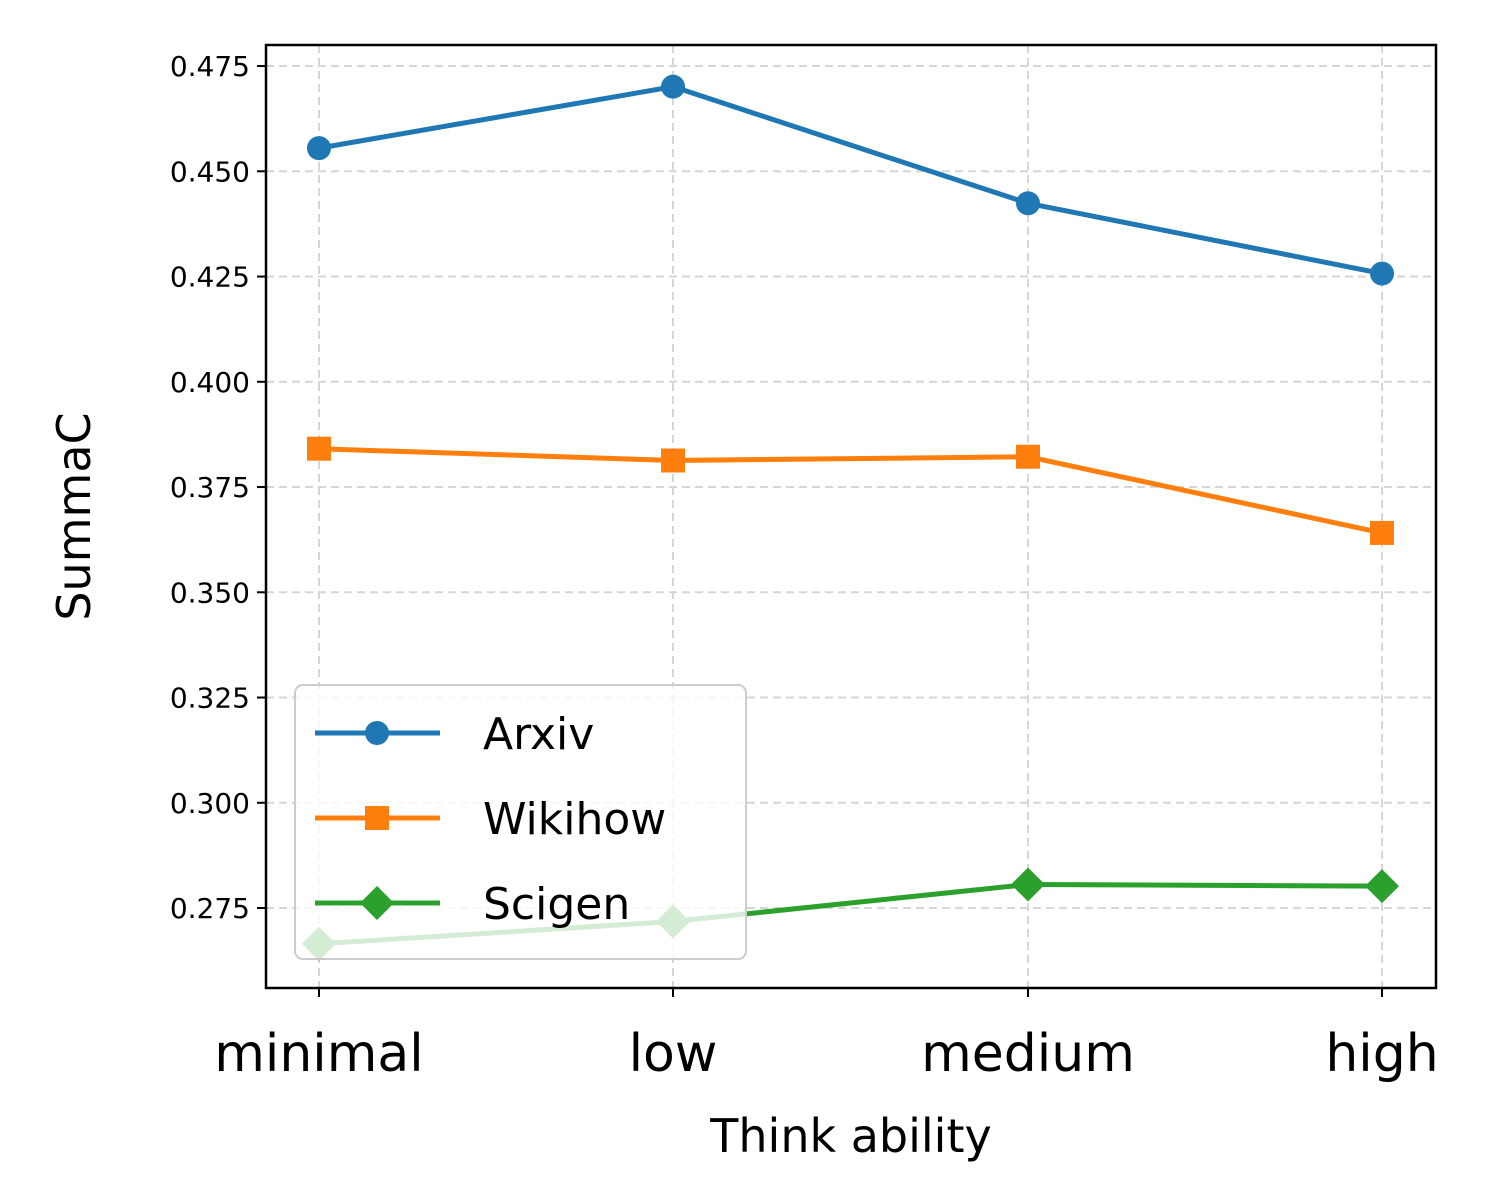 The image size is (1500, 1200). What do you see at coordinates (210, 803) in the screenshot?
I see `y-tick-label: 0.300` at bounding box center [210, 803].